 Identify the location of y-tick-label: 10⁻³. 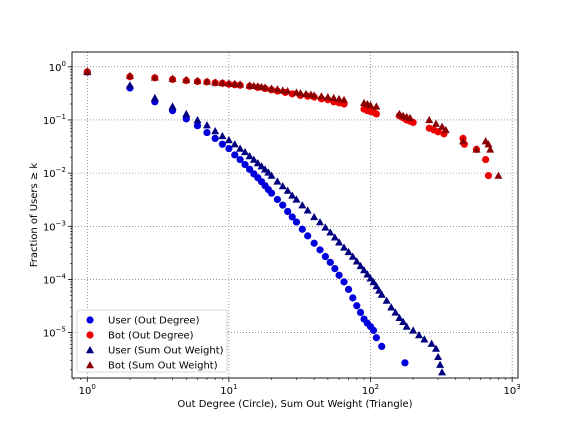
(54, 226).